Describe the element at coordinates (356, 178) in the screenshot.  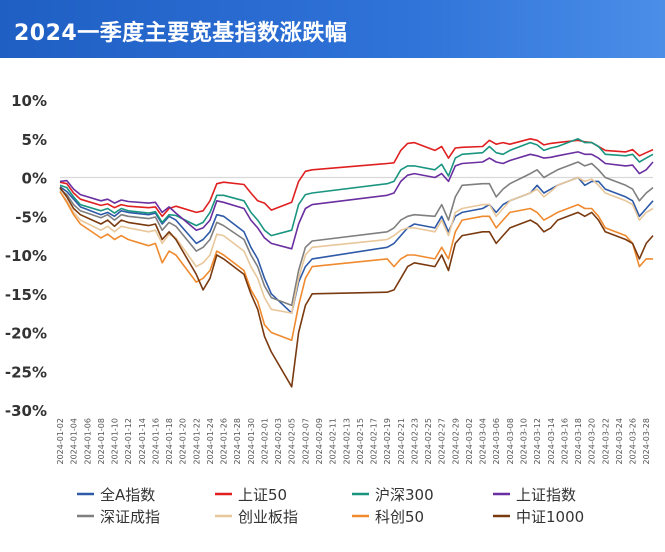
I see `series-line` at that location.